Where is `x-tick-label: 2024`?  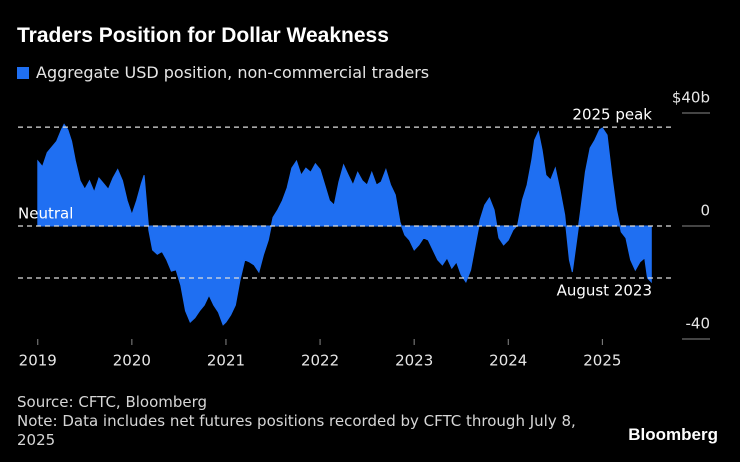 x-tick-label: 2024 is located at coordinates (508, 361).